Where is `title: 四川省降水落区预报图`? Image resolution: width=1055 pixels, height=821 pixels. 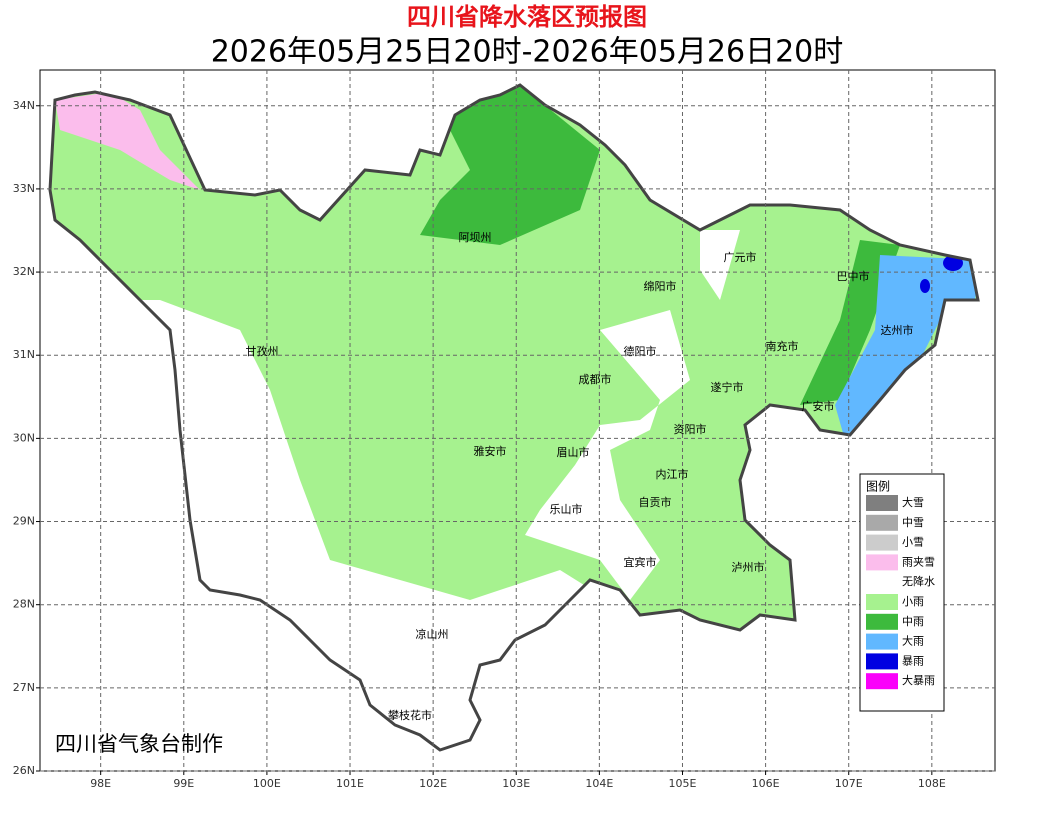 title: 四川省降水落区预报图 is located at coordinates (527, 17).